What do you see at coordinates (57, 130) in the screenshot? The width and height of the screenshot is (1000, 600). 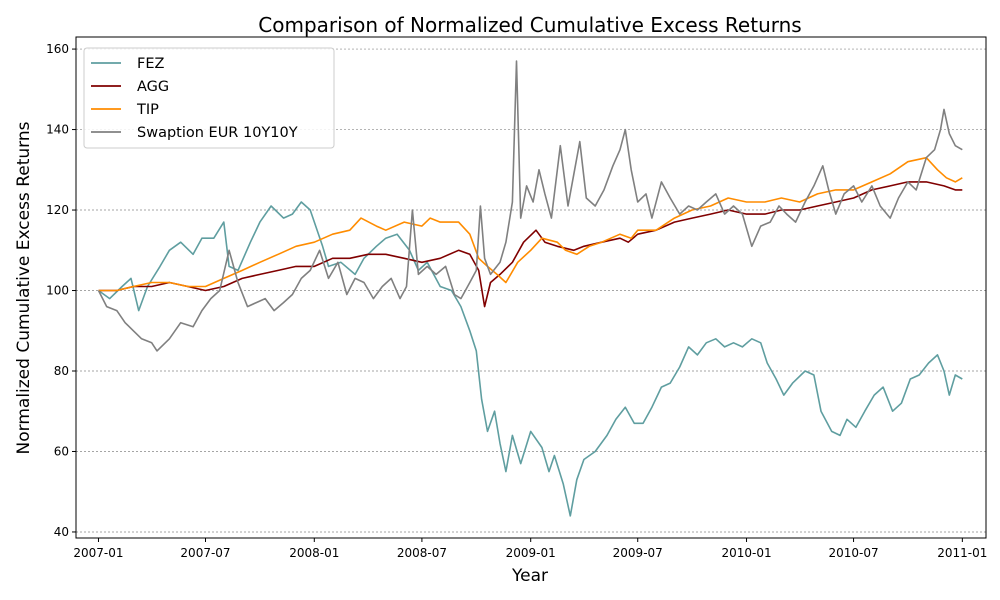 I see `y-tick-label: 140` at bounding box center [57, 130].